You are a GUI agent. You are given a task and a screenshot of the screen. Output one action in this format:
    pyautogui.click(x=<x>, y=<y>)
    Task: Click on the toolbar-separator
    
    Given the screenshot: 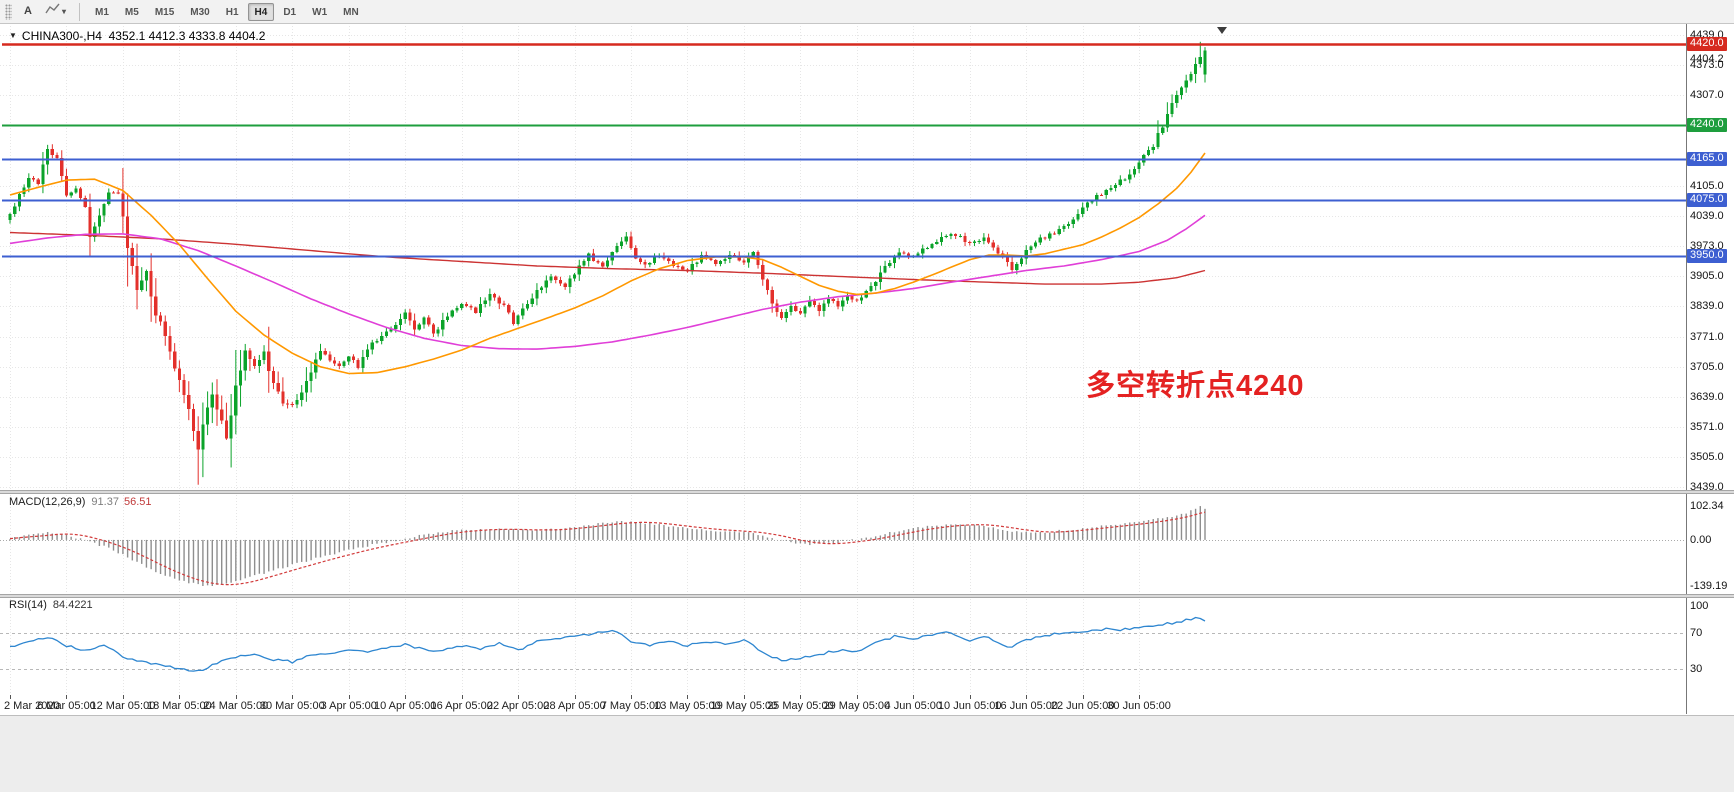 What is the action you would take?
    pyautogui.click(x=80, y=11)
    